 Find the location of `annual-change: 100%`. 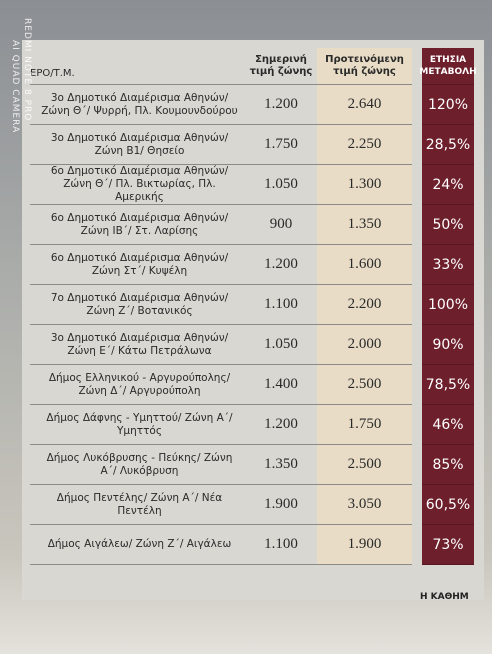

annual-change: 100% is located at coordinates (448, 305).